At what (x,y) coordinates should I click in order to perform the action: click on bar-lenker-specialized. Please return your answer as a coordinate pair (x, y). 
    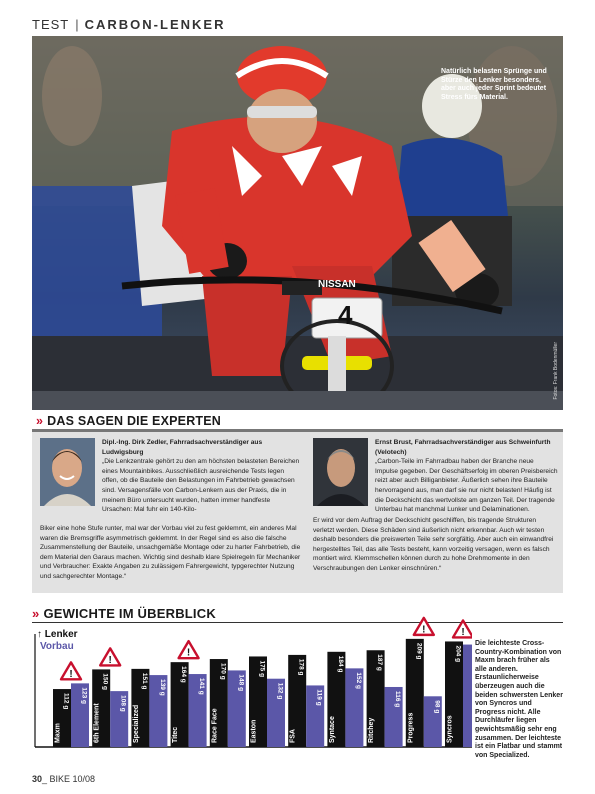
    Looking at the image, I should click on (140, 707).